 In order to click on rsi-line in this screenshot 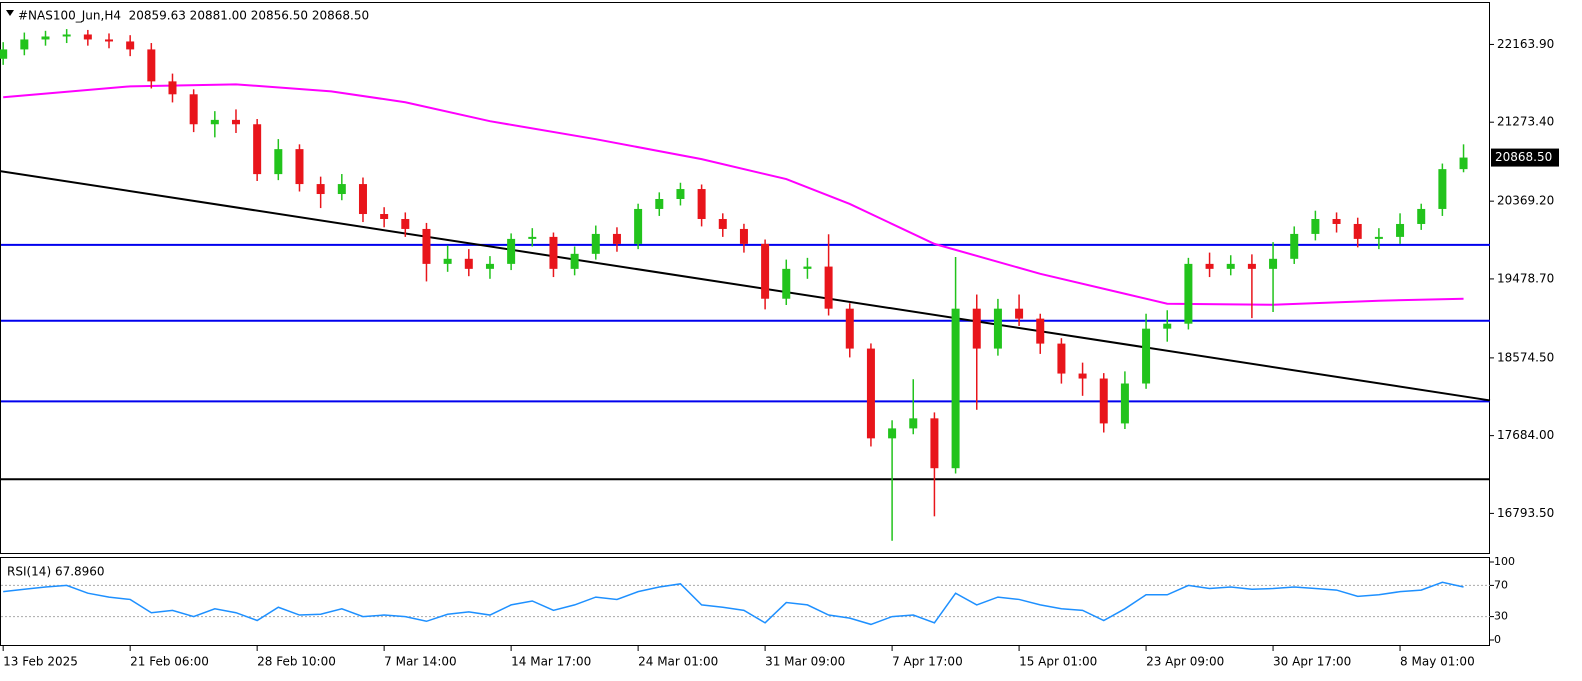, I will do `click(733, 603)`.